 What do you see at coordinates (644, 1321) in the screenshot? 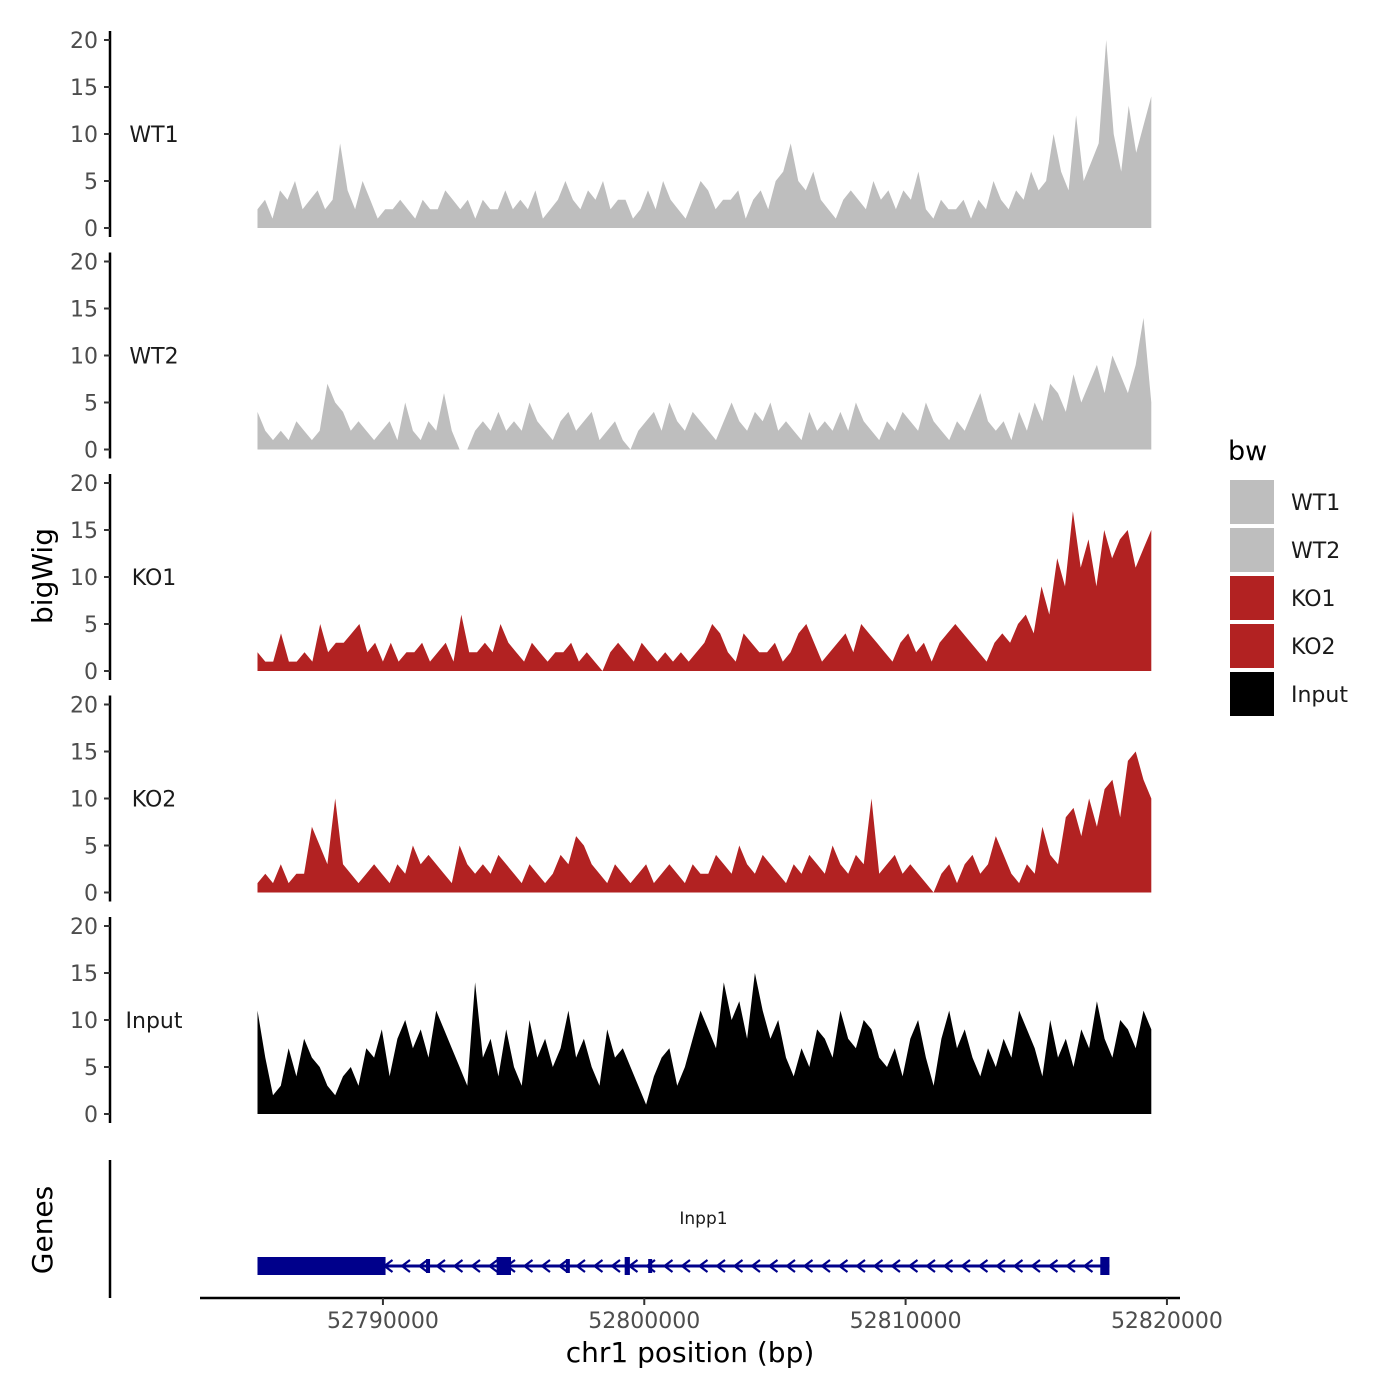
I see `x-tick-label: 52800000` at bounding box center [644, 1321].